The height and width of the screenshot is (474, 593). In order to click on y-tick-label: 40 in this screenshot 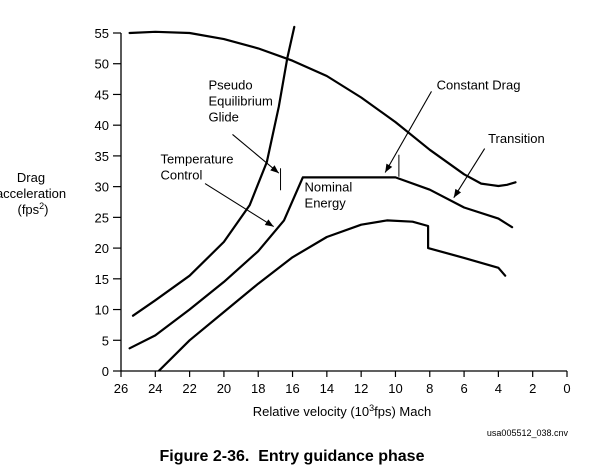, I will do `click(102, 125)`.